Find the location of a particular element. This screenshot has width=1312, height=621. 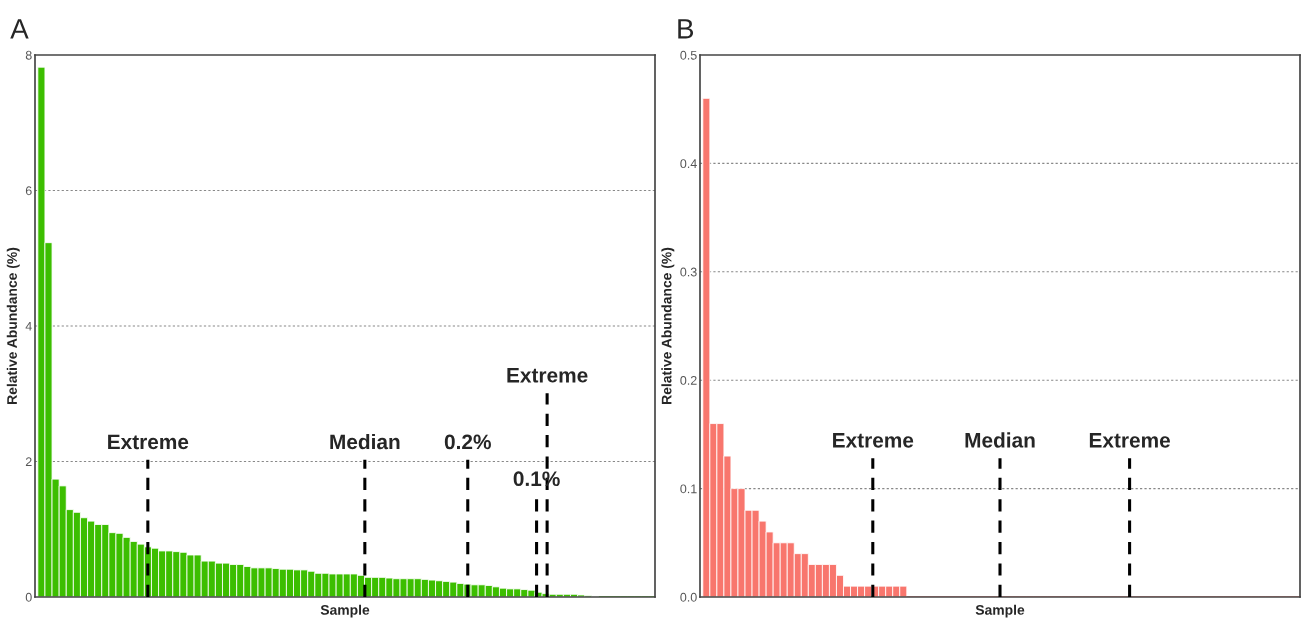

y-tick-label: 0.0 is located at coordinates (688, 597).